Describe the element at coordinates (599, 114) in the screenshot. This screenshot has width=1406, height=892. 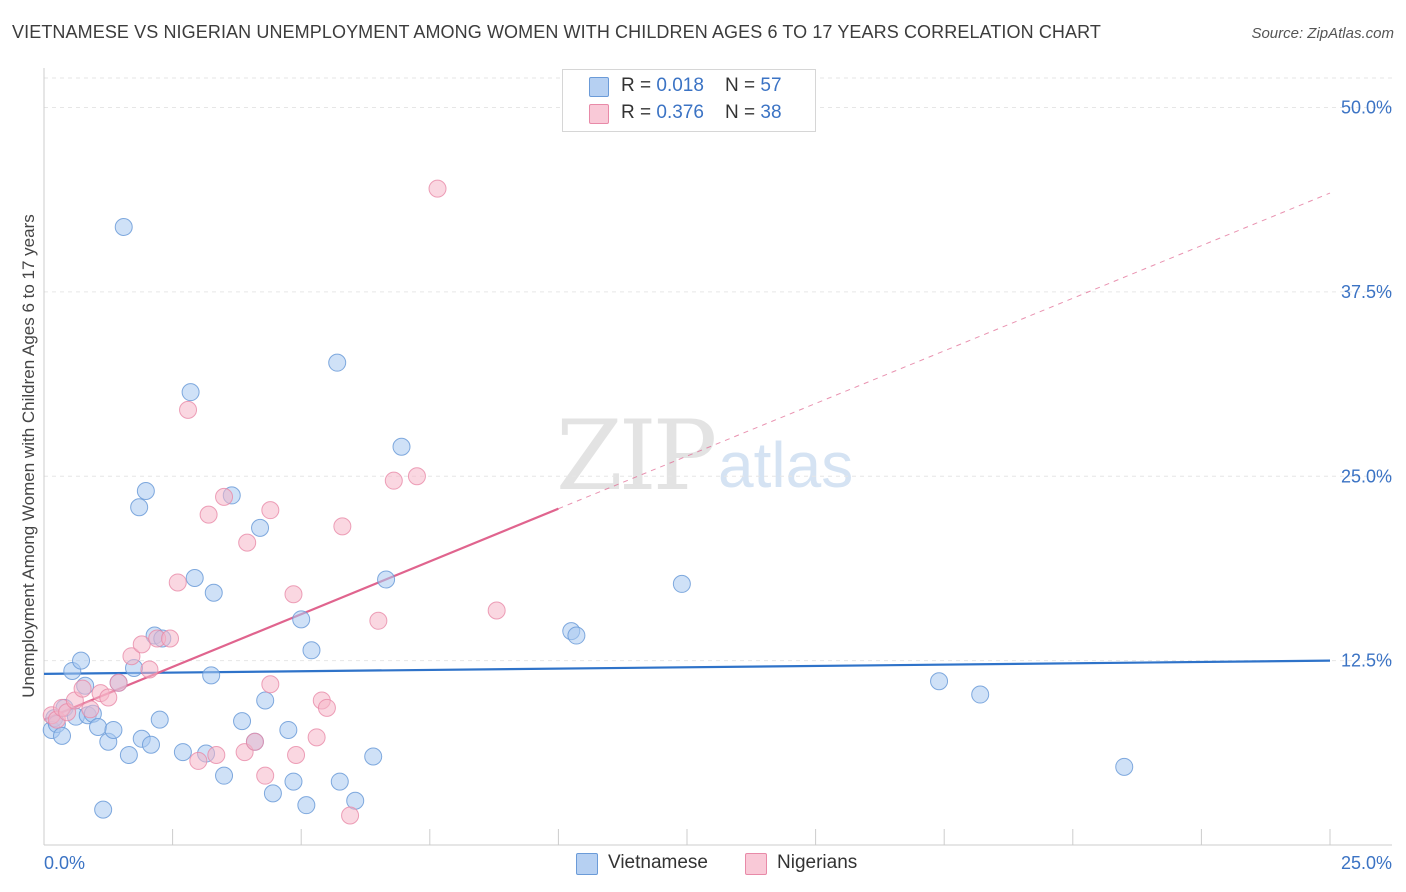
I see `nigerians-swatch` at that location.